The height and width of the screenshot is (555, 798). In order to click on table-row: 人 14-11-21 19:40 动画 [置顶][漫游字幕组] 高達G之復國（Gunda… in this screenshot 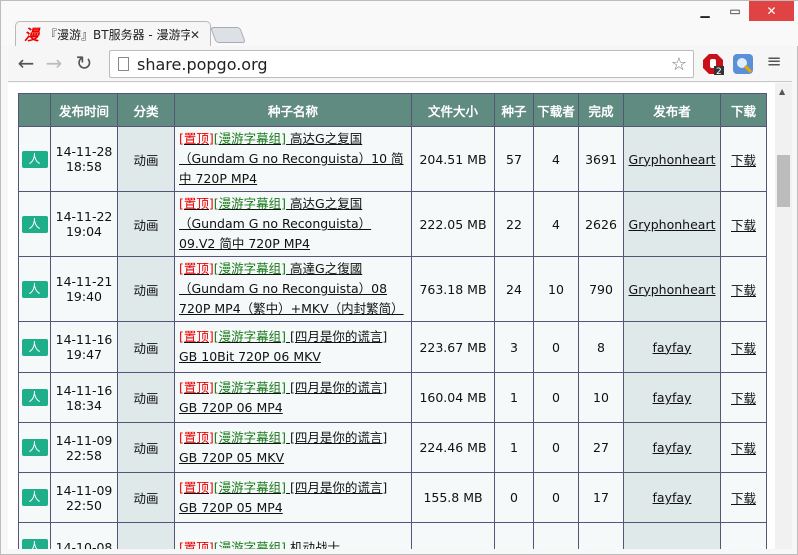, I will do `click(392, 289)`.